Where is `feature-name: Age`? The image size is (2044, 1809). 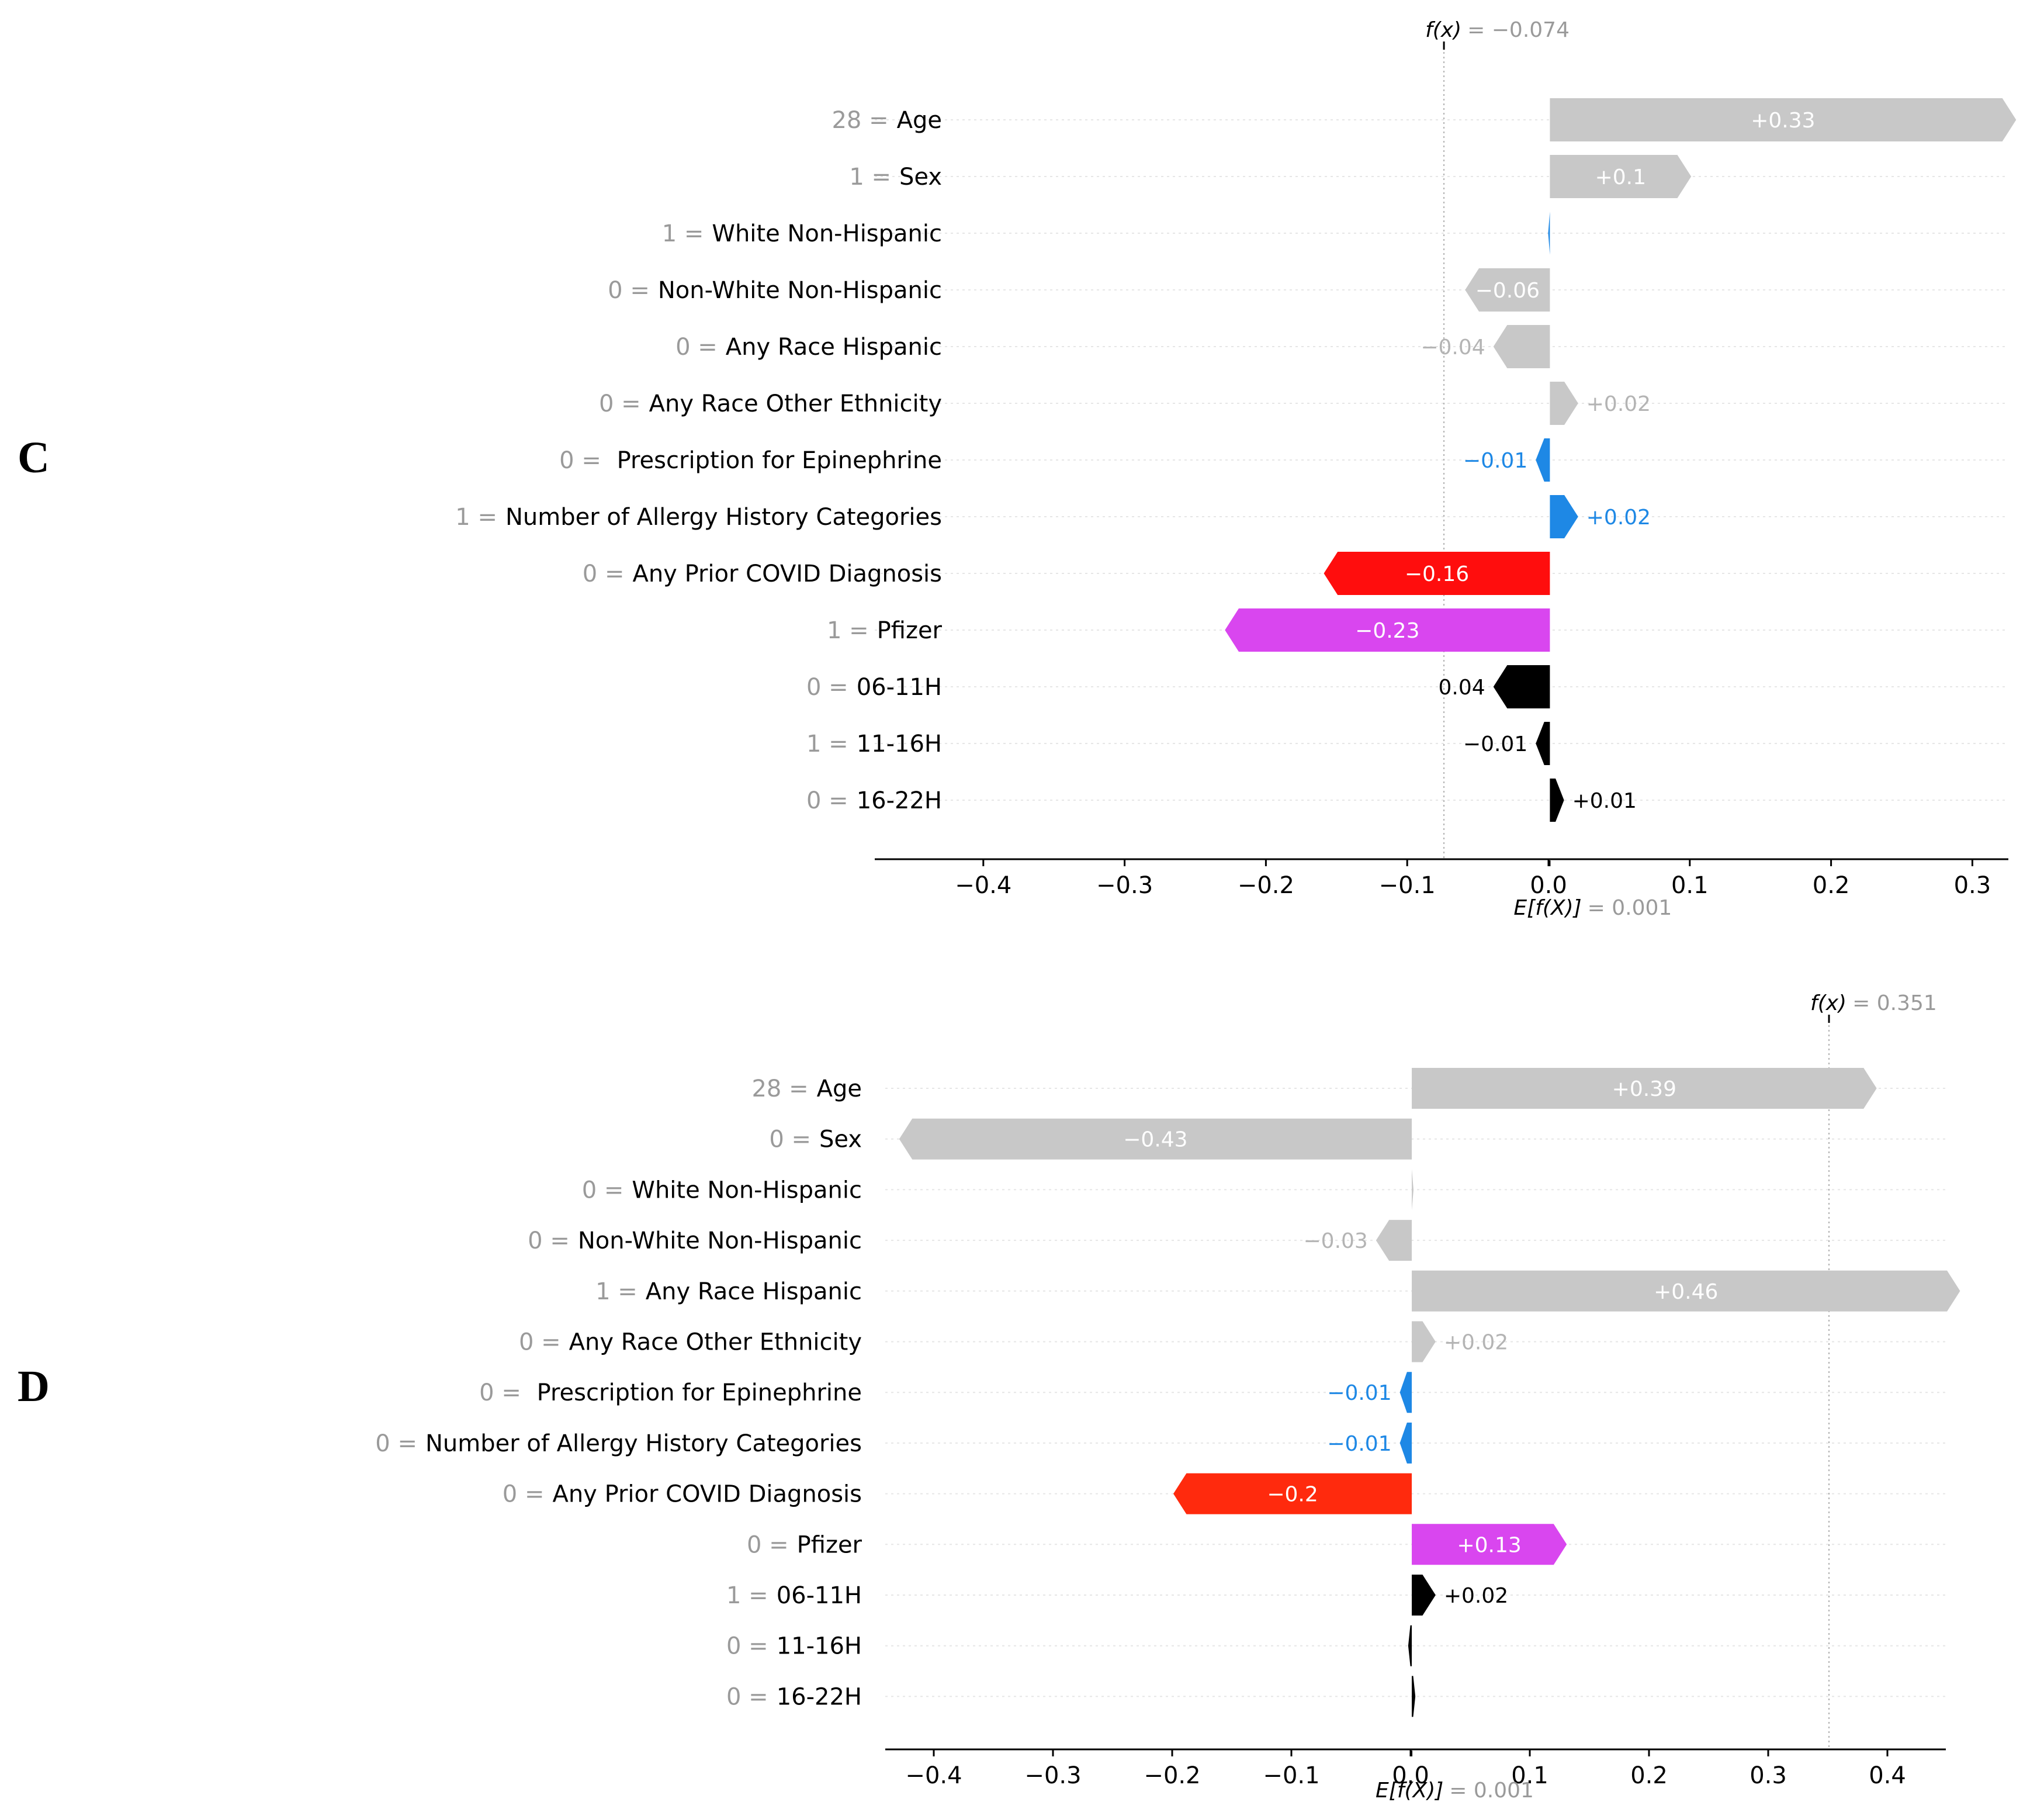 feature-name: Age is located at coordinates (839, 1089).